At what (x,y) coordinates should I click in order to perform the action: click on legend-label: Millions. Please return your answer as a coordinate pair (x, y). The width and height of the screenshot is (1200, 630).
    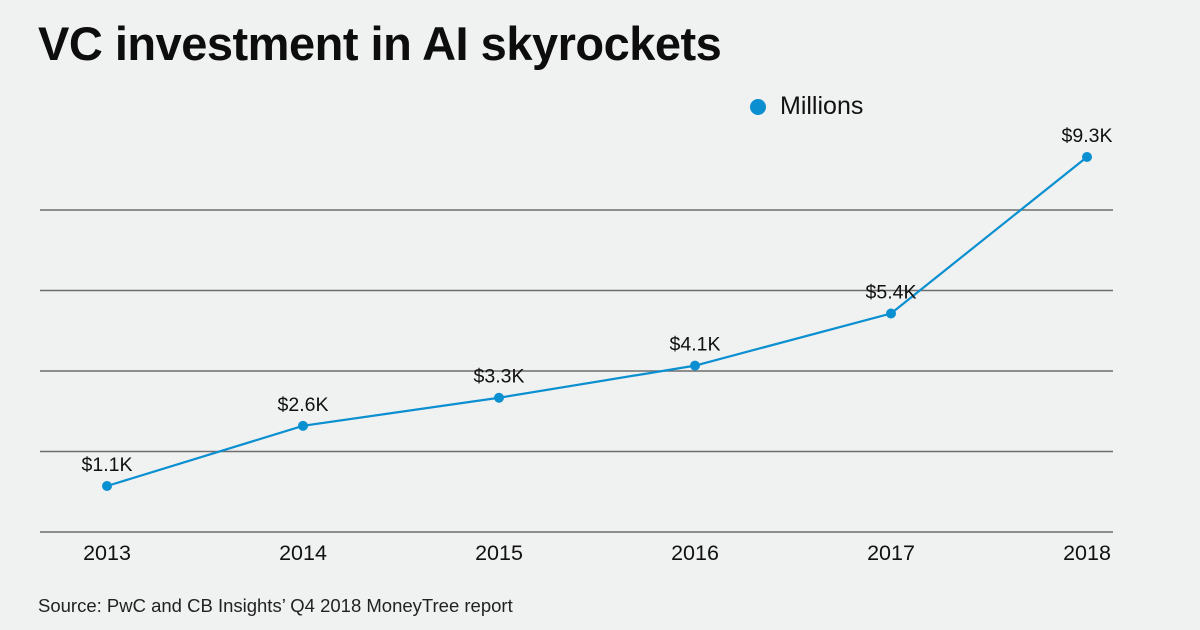
    Looking at the image, I should click on (822, 106).